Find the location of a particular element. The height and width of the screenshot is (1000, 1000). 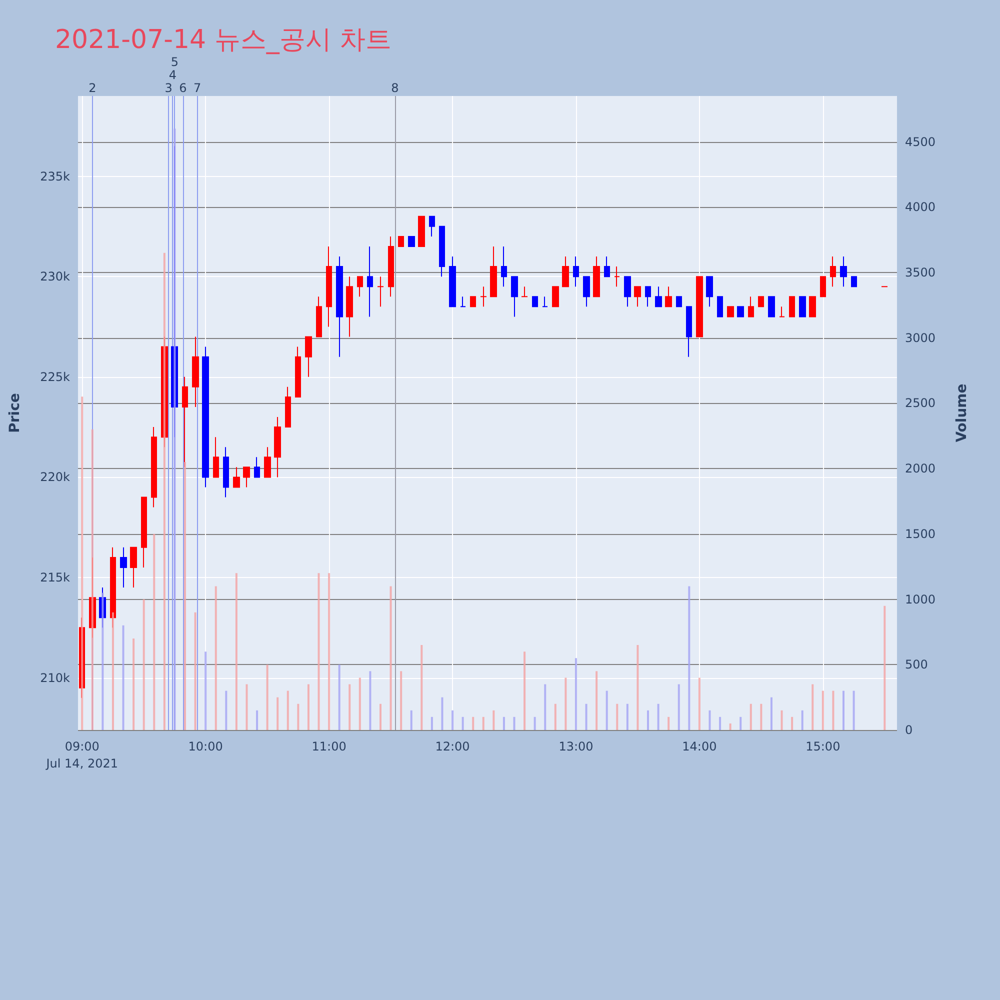

y-axis-title: Price is located at coordinates (15, 413).